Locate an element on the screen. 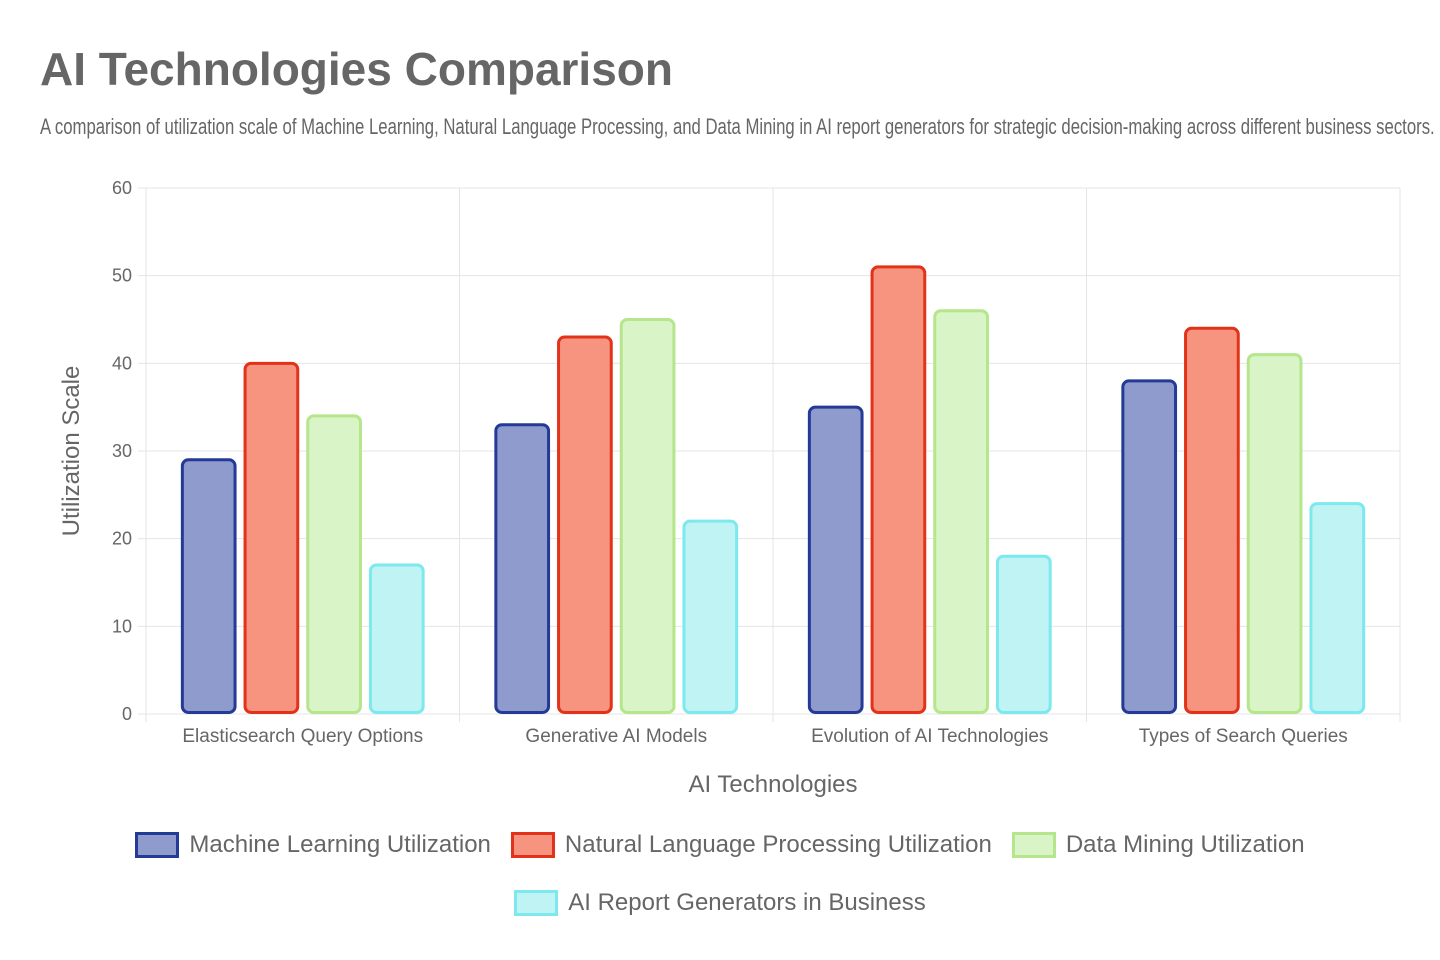 The height and width of the screenshot is (960, 1440). y-tick-label: 20 is located at coordinates (122, 539).